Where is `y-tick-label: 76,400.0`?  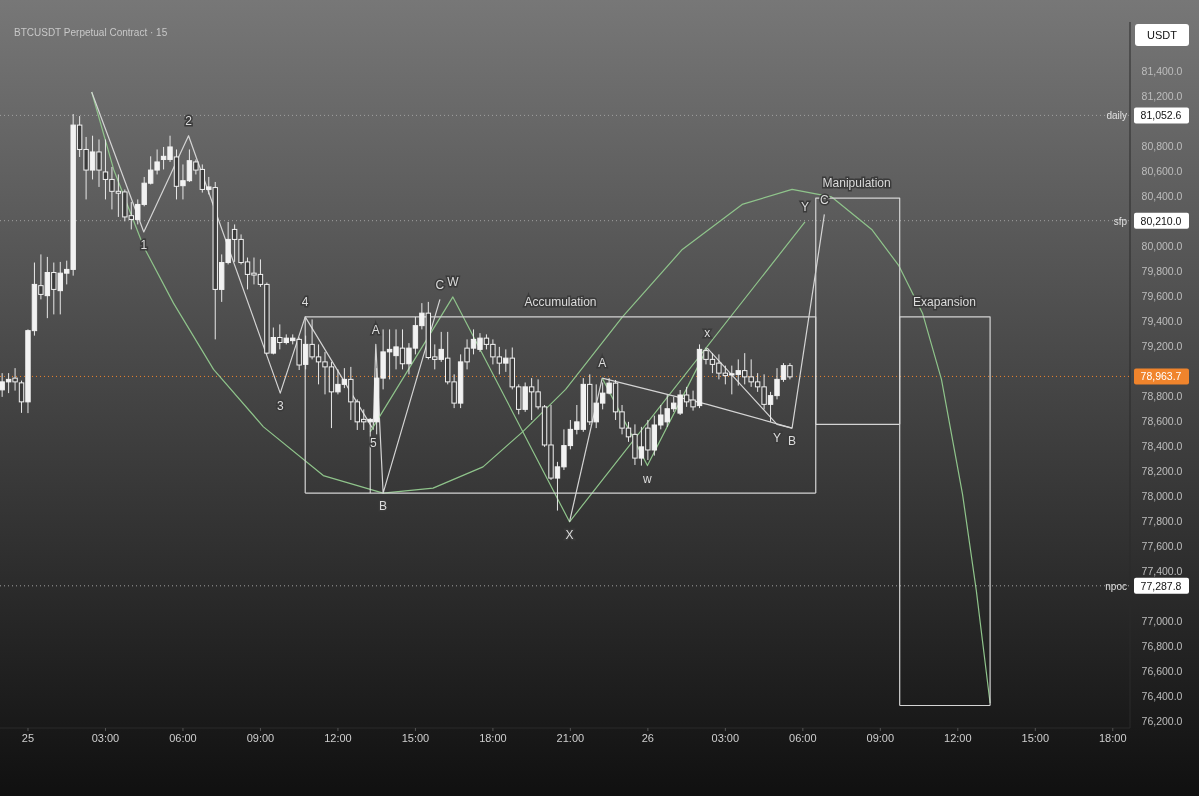
y-tick-label: 76,400.0 is located at coordinates (1162, 695).